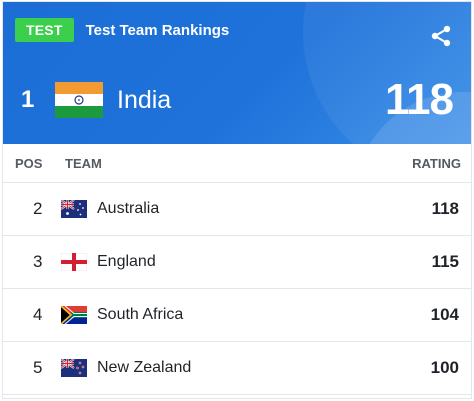  Describe the element at coordinates (38, 261) in the screenshot. I see `row-position: 3` at that location.